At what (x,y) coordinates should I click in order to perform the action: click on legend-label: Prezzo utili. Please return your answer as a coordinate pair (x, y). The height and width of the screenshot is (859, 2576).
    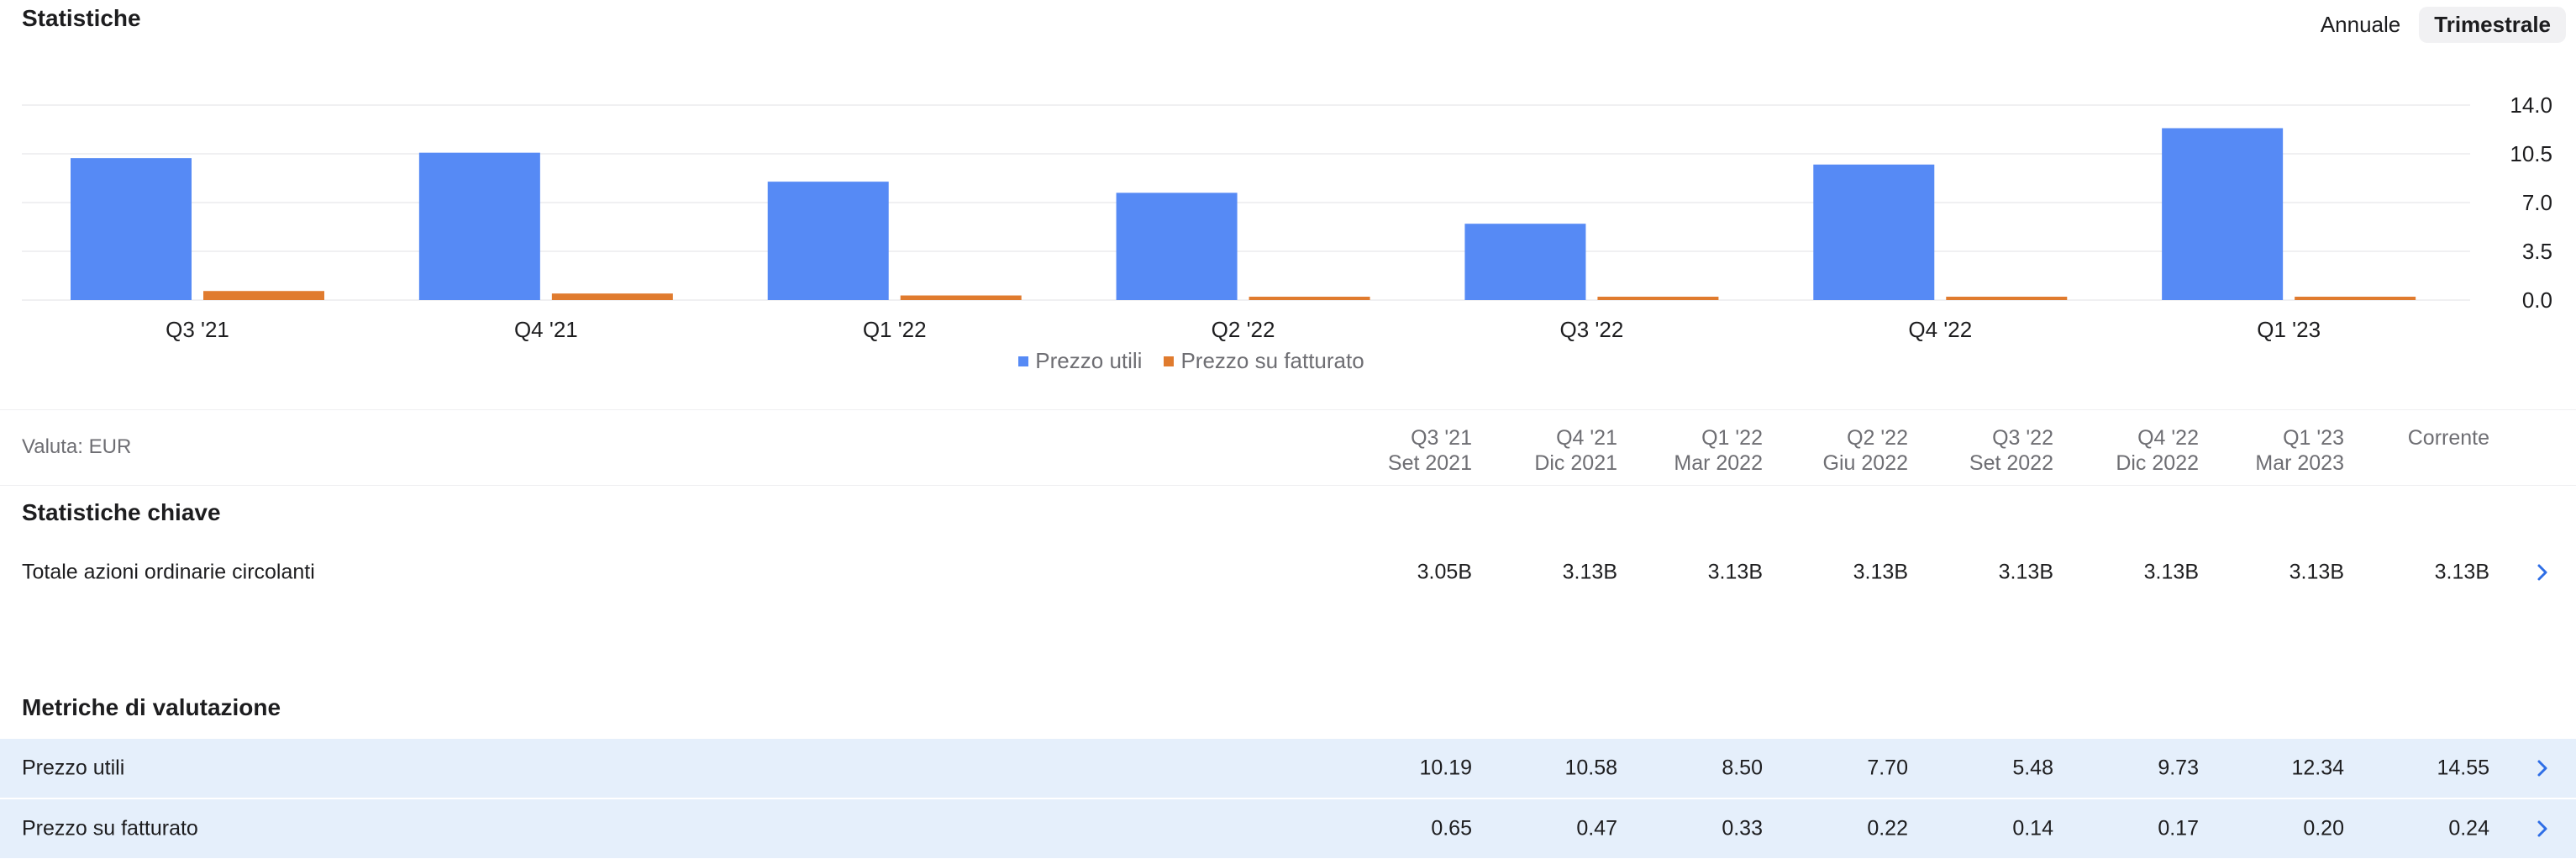
    Looking at the image, I should click on (1089, 360).